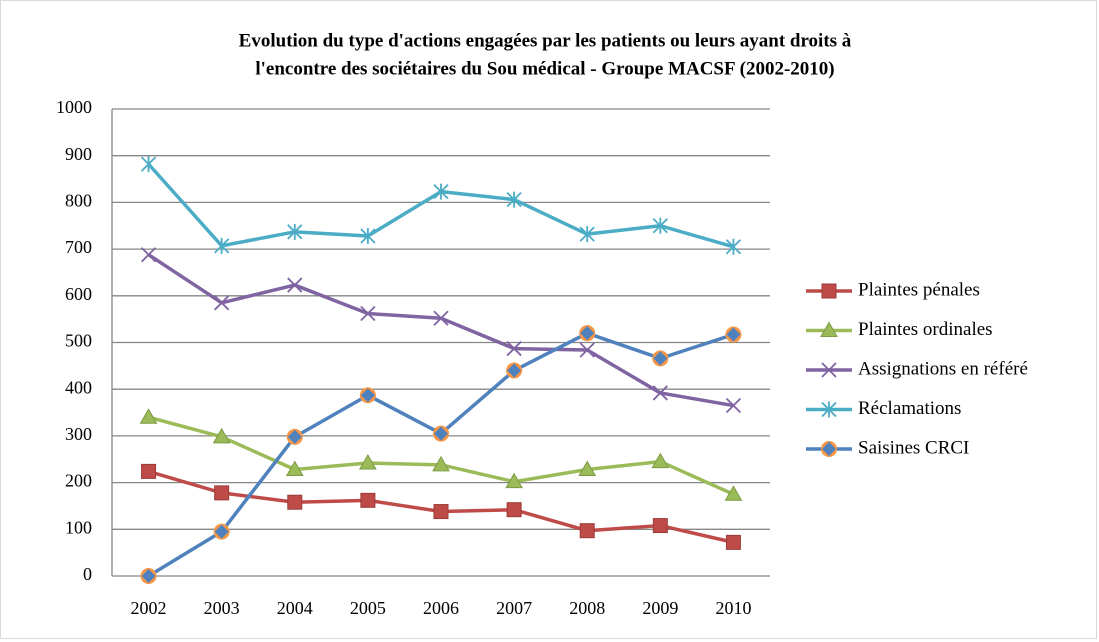 This screenshot has width=1099, height=642. What do you see at coordinates (78, 201) in the screenshot?
I see `y-tick-label: 800` at bounding box center [78, 201].